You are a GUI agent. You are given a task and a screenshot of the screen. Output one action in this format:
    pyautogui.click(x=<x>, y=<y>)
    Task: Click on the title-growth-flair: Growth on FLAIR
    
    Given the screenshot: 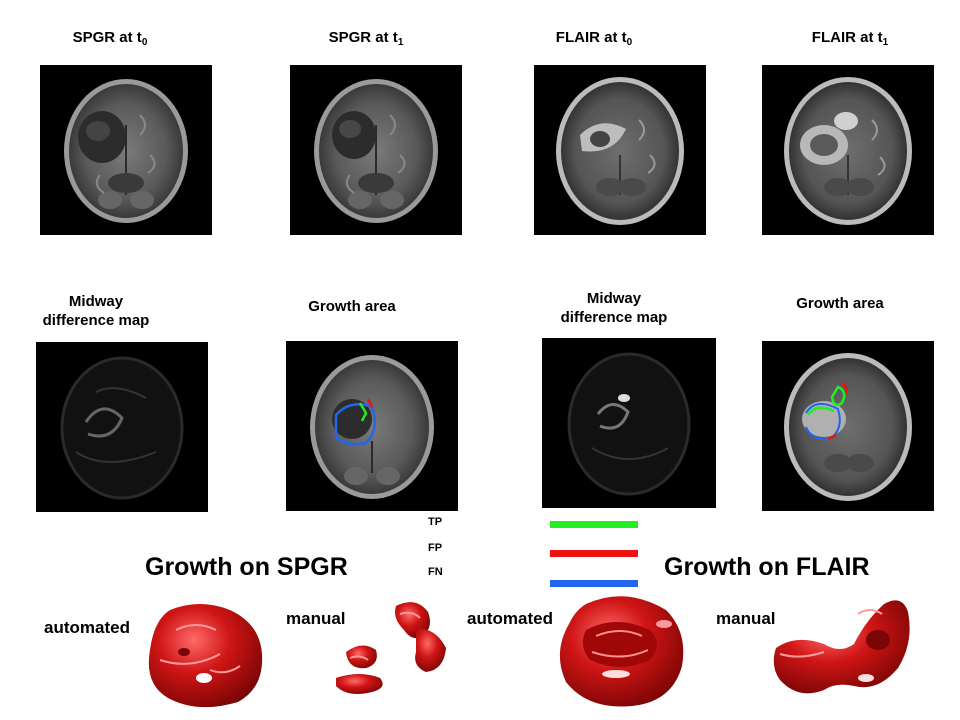 What is the action you would take?
    pyautogui.click(x=767, y=567)
    